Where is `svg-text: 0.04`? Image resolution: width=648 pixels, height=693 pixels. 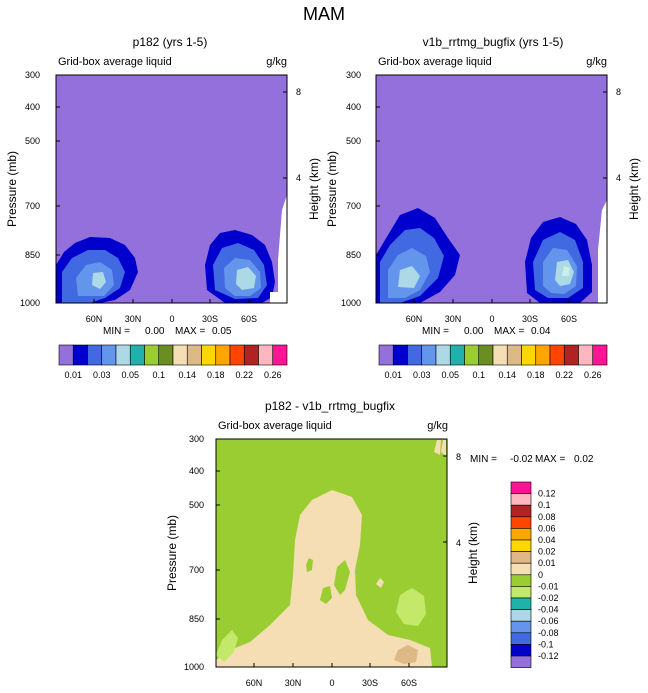 svg-text: 0.04 is located at coordinates (541, 331).